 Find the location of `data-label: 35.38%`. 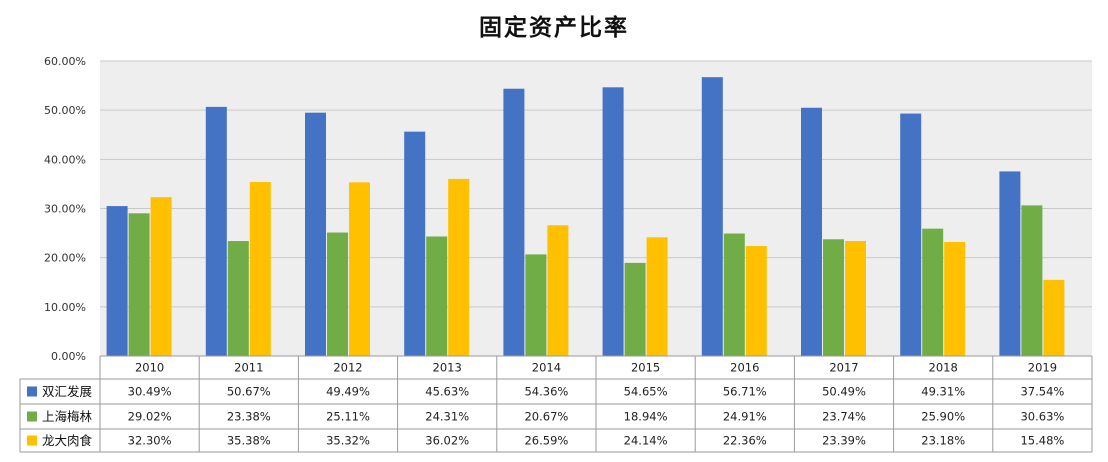

data-label: 35.38% is located at coordinates (249, 441).